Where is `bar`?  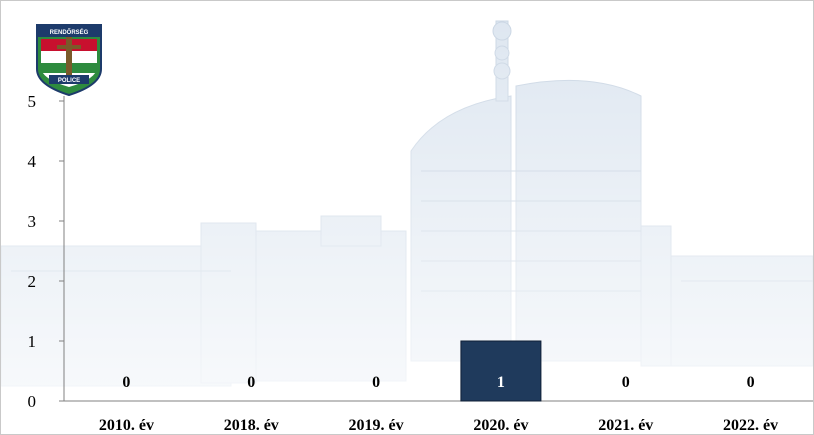
bar is located at coordinates (501, 371).